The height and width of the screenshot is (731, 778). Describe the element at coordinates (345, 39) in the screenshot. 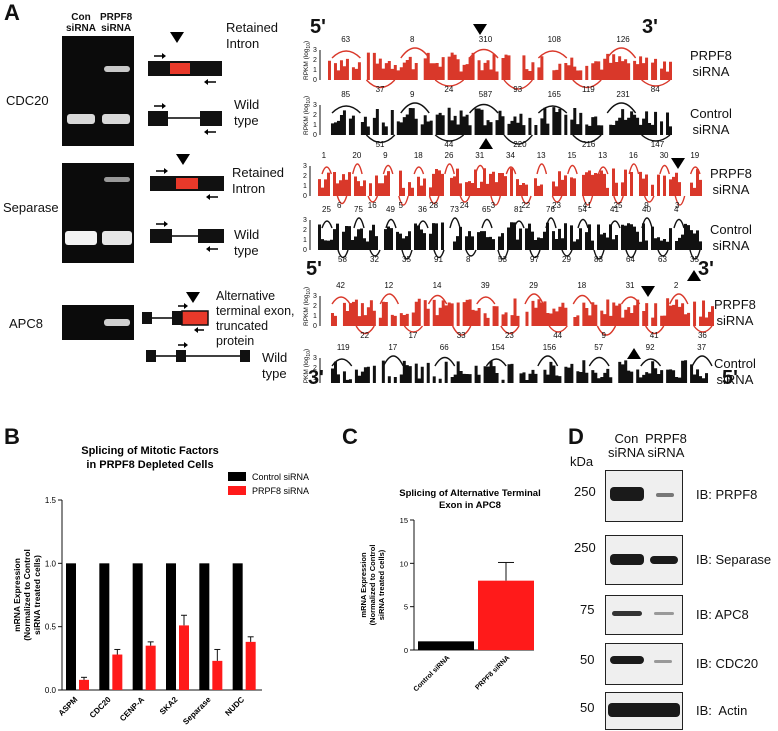

I see `junction-count: 63` at that location.